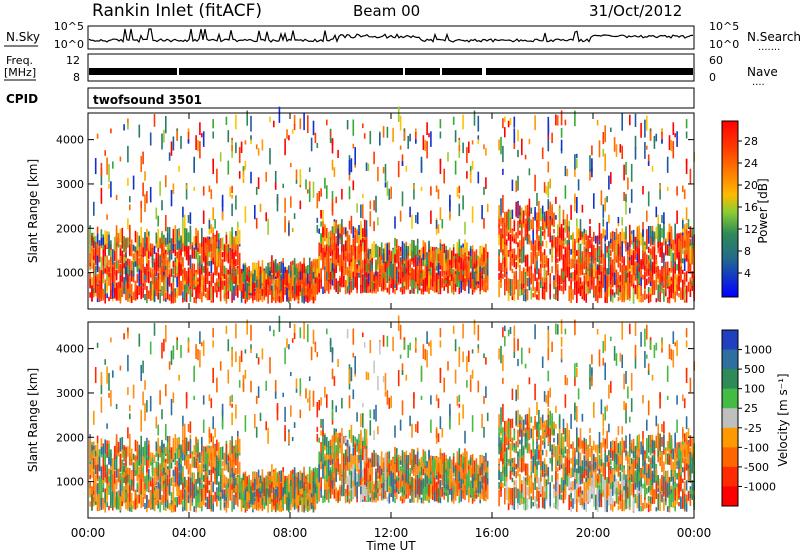 This screenshot has width=800, height=554. Describe the element at coordinates (712, 77) in the screenshot. I see `nave-tick-bottom: 0` at that location.